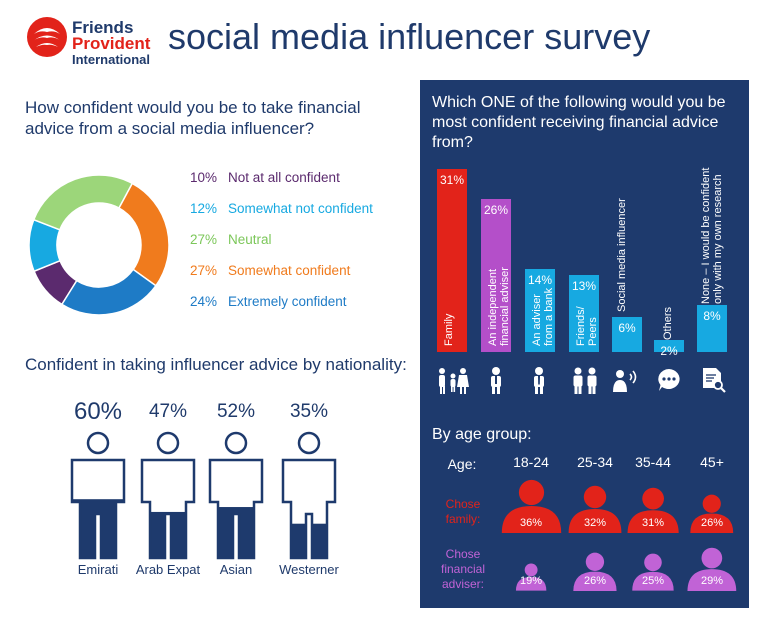  What do you see at coordinates (409, 36) in the screenshot?
I see `page-title: social media influencer survey` at bounding box center [409, 36].